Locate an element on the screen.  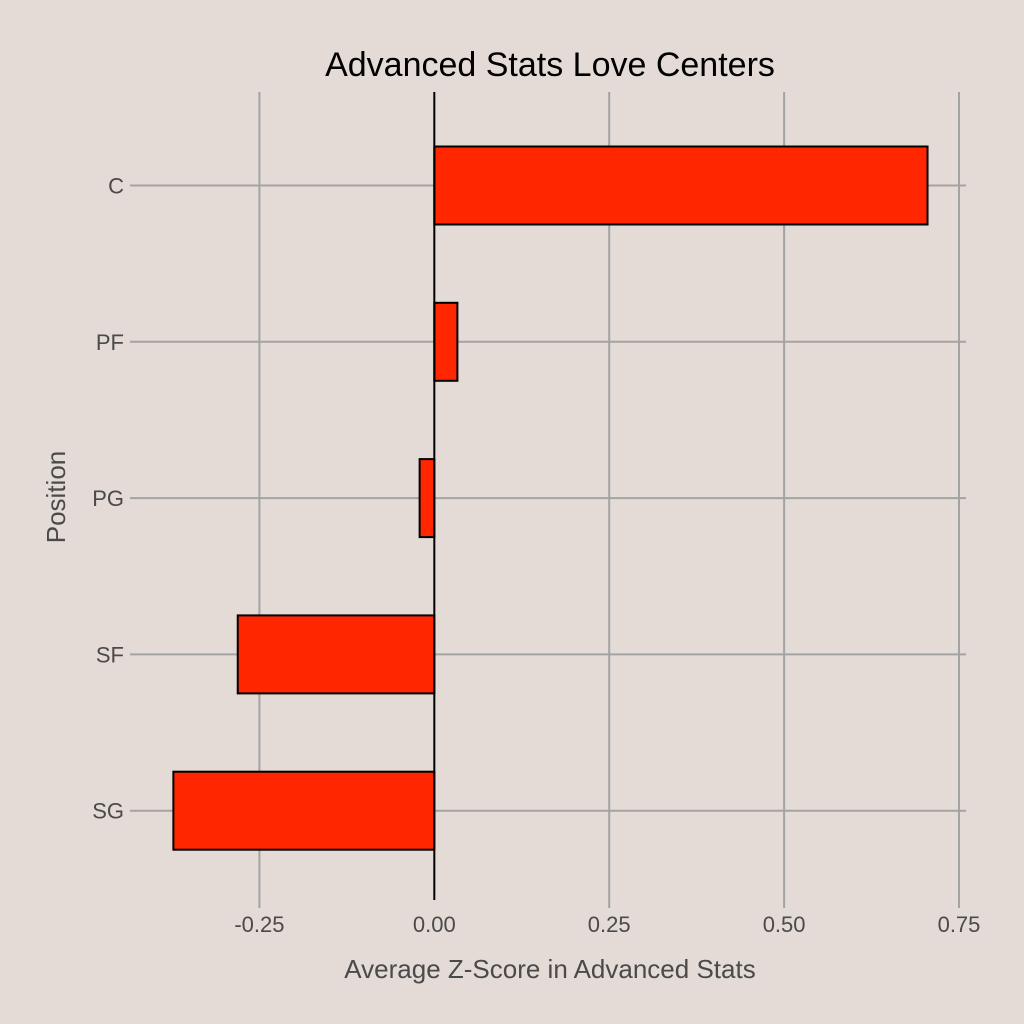
x-tick-label: 0.75 is located at coordinates (959, 924).